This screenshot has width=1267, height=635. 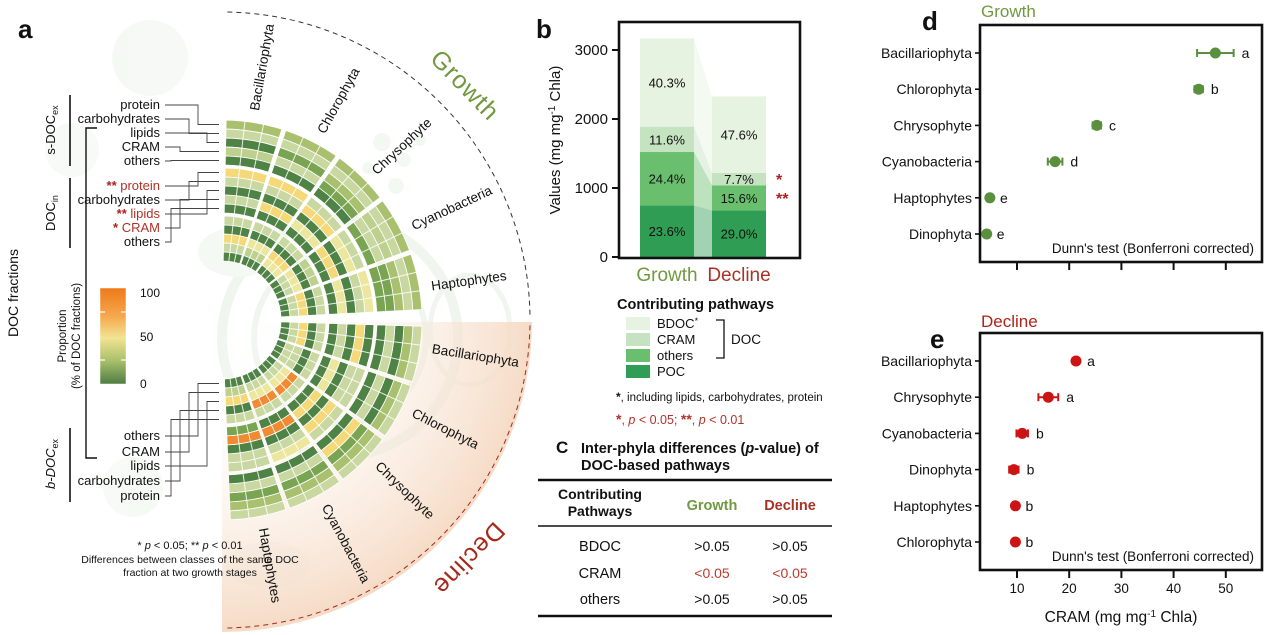 I want to click on category-label: Cyanobacteria, so click(x=927, y=162).